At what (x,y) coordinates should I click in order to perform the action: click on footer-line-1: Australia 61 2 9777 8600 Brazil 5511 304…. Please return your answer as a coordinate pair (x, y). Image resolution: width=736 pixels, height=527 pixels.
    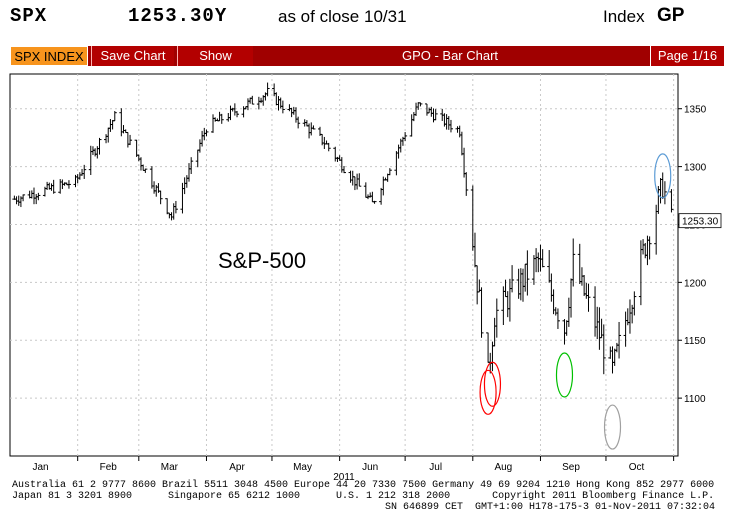
    Looking at the image, I should click on (363, 485).